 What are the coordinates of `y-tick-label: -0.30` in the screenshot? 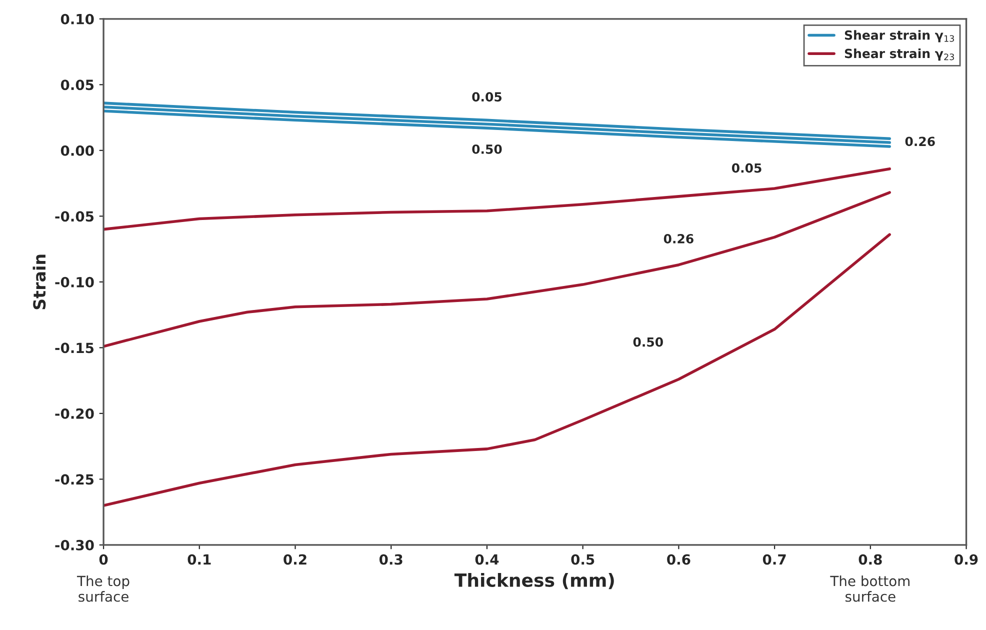 It's located at (74, 545).